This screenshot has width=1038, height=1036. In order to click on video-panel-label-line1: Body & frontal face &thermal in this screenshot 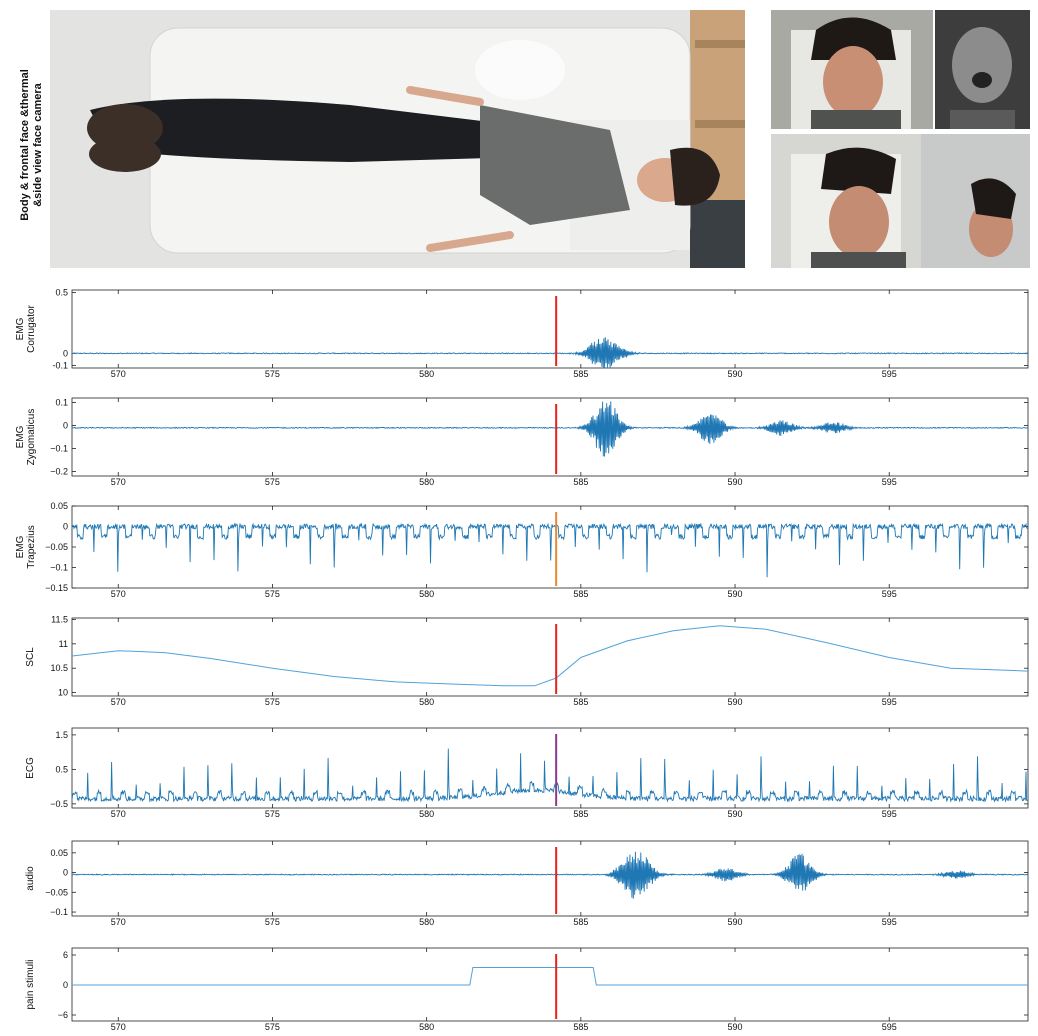, I will do `click(25, 145)`.